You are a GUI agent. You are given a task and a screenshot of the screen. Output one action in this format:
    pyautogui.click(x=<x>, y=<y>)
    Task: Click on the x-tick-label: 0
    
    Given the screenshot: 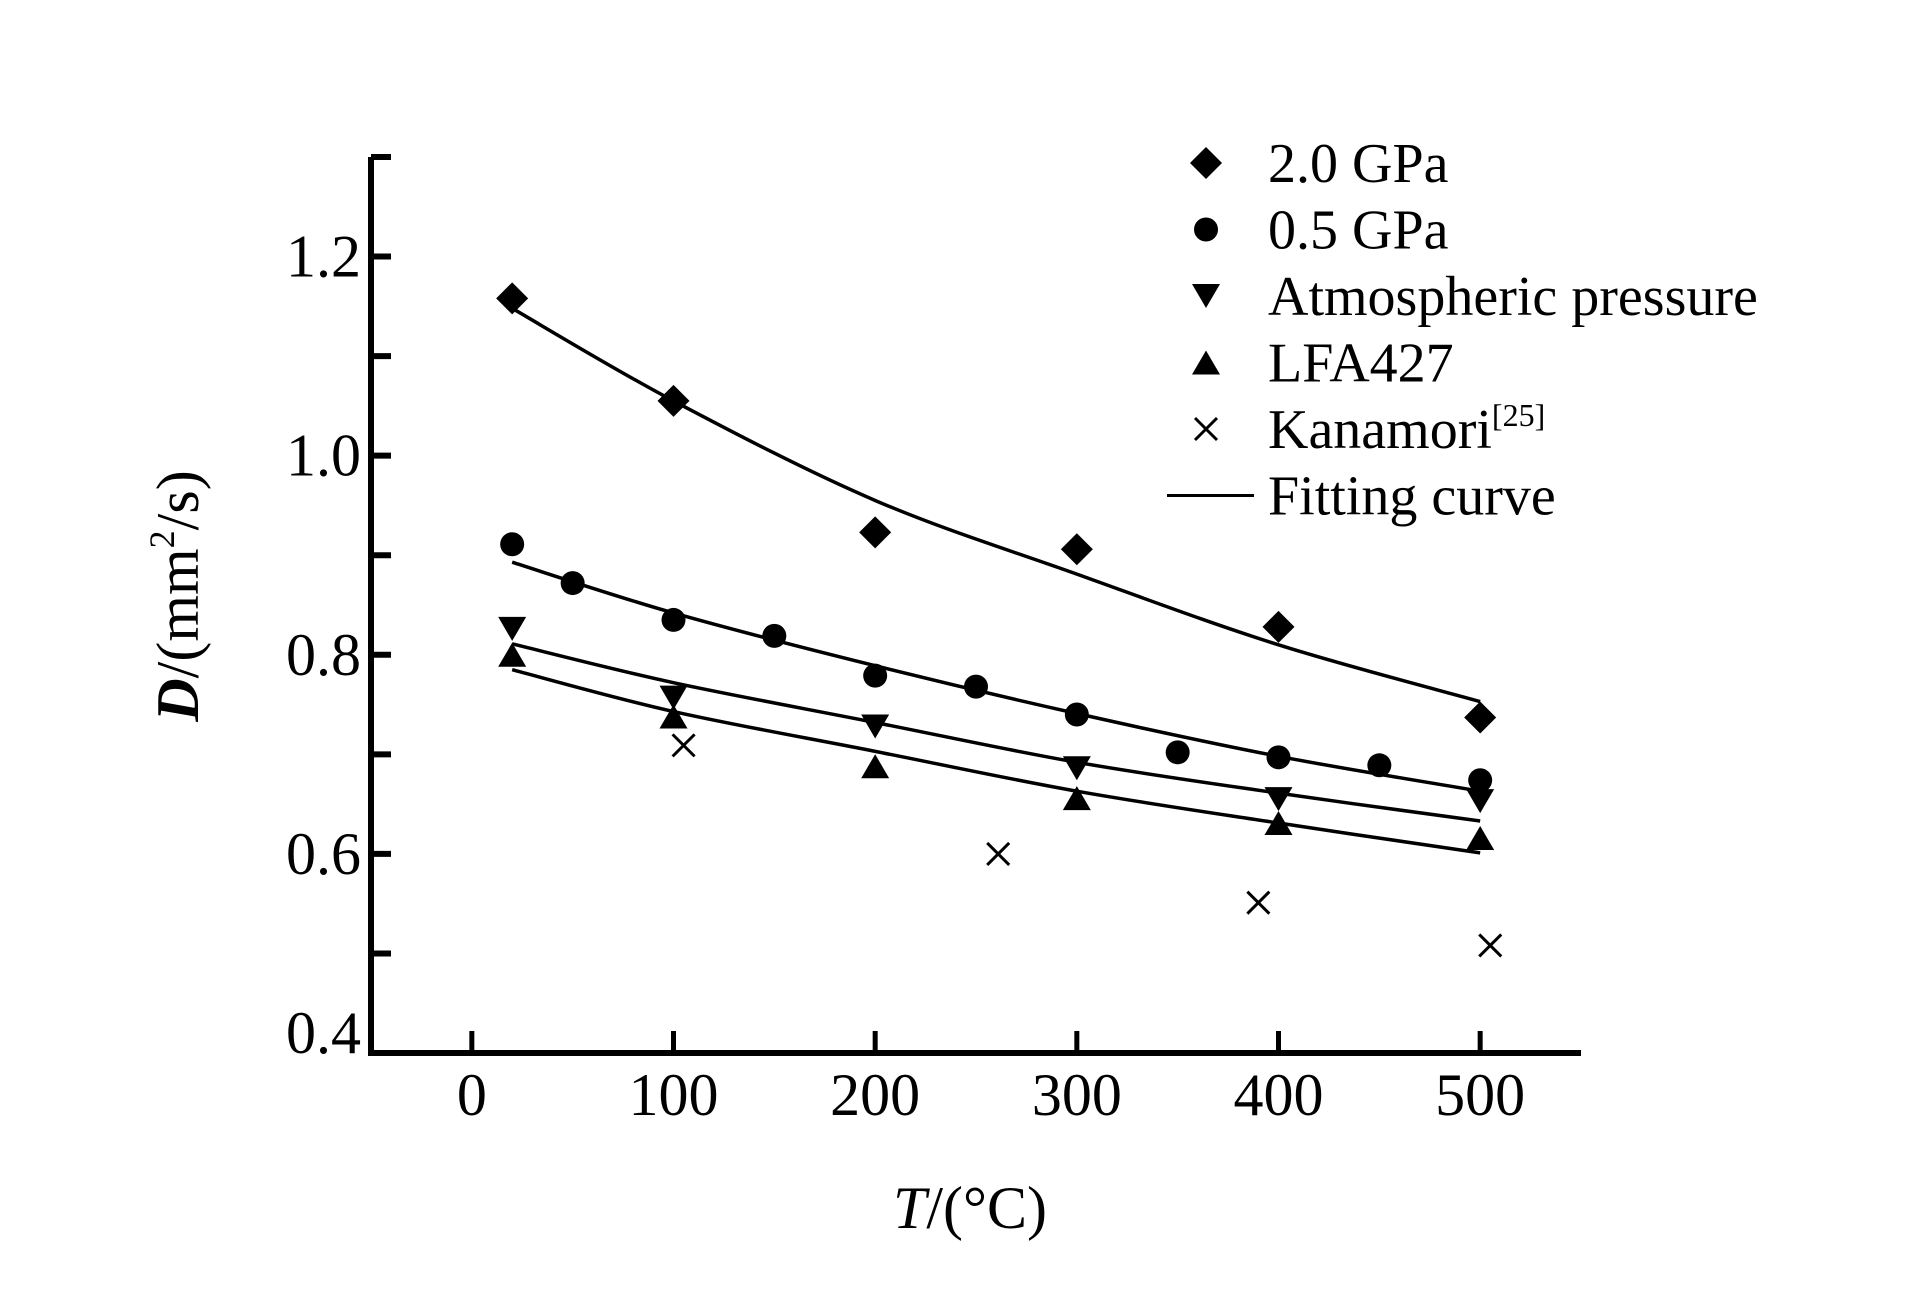 What is the action you would take?
    pyautogui.click(x=472, y=1095)
    